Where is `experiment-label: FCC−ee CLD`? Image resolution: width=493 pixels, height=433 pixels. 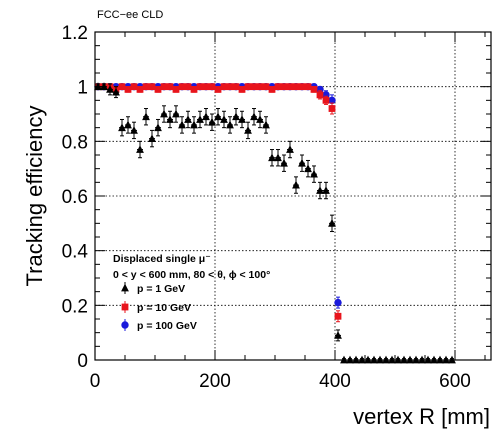 experiment-label: FCC−ee CLD is located at coordinates (130, 15).